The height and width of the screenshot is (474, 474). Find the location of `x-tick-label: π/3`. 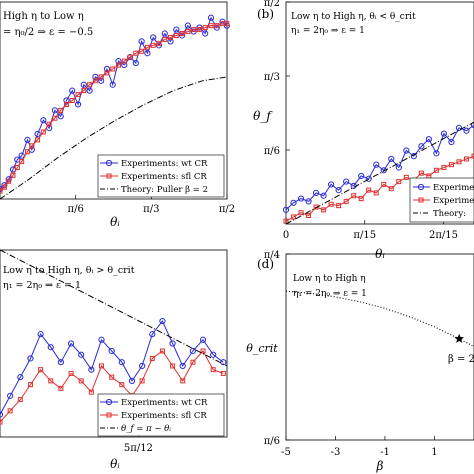

x-tick-label: π/3 is located at coordinates (151, 209).